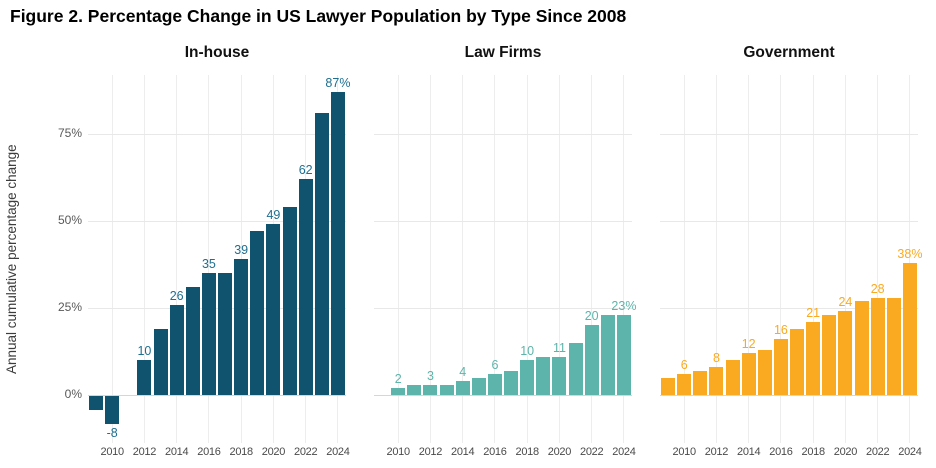  I want to click on bar-value-label-in-house-2012: 10, so click(144, 351).